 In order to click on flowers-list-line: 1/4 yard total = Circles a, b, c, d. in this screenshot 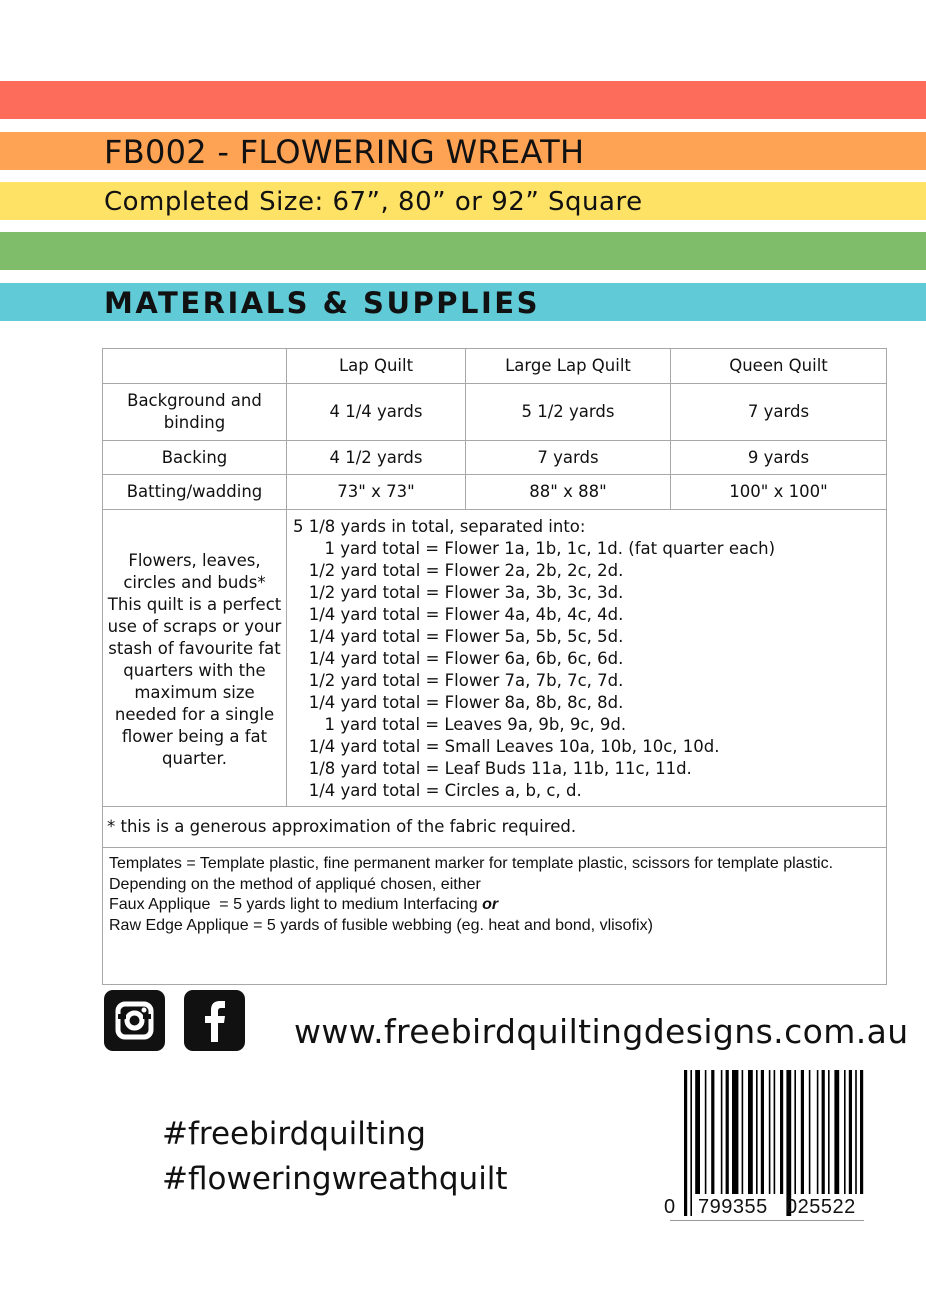, I will do `click(437, 790)`.